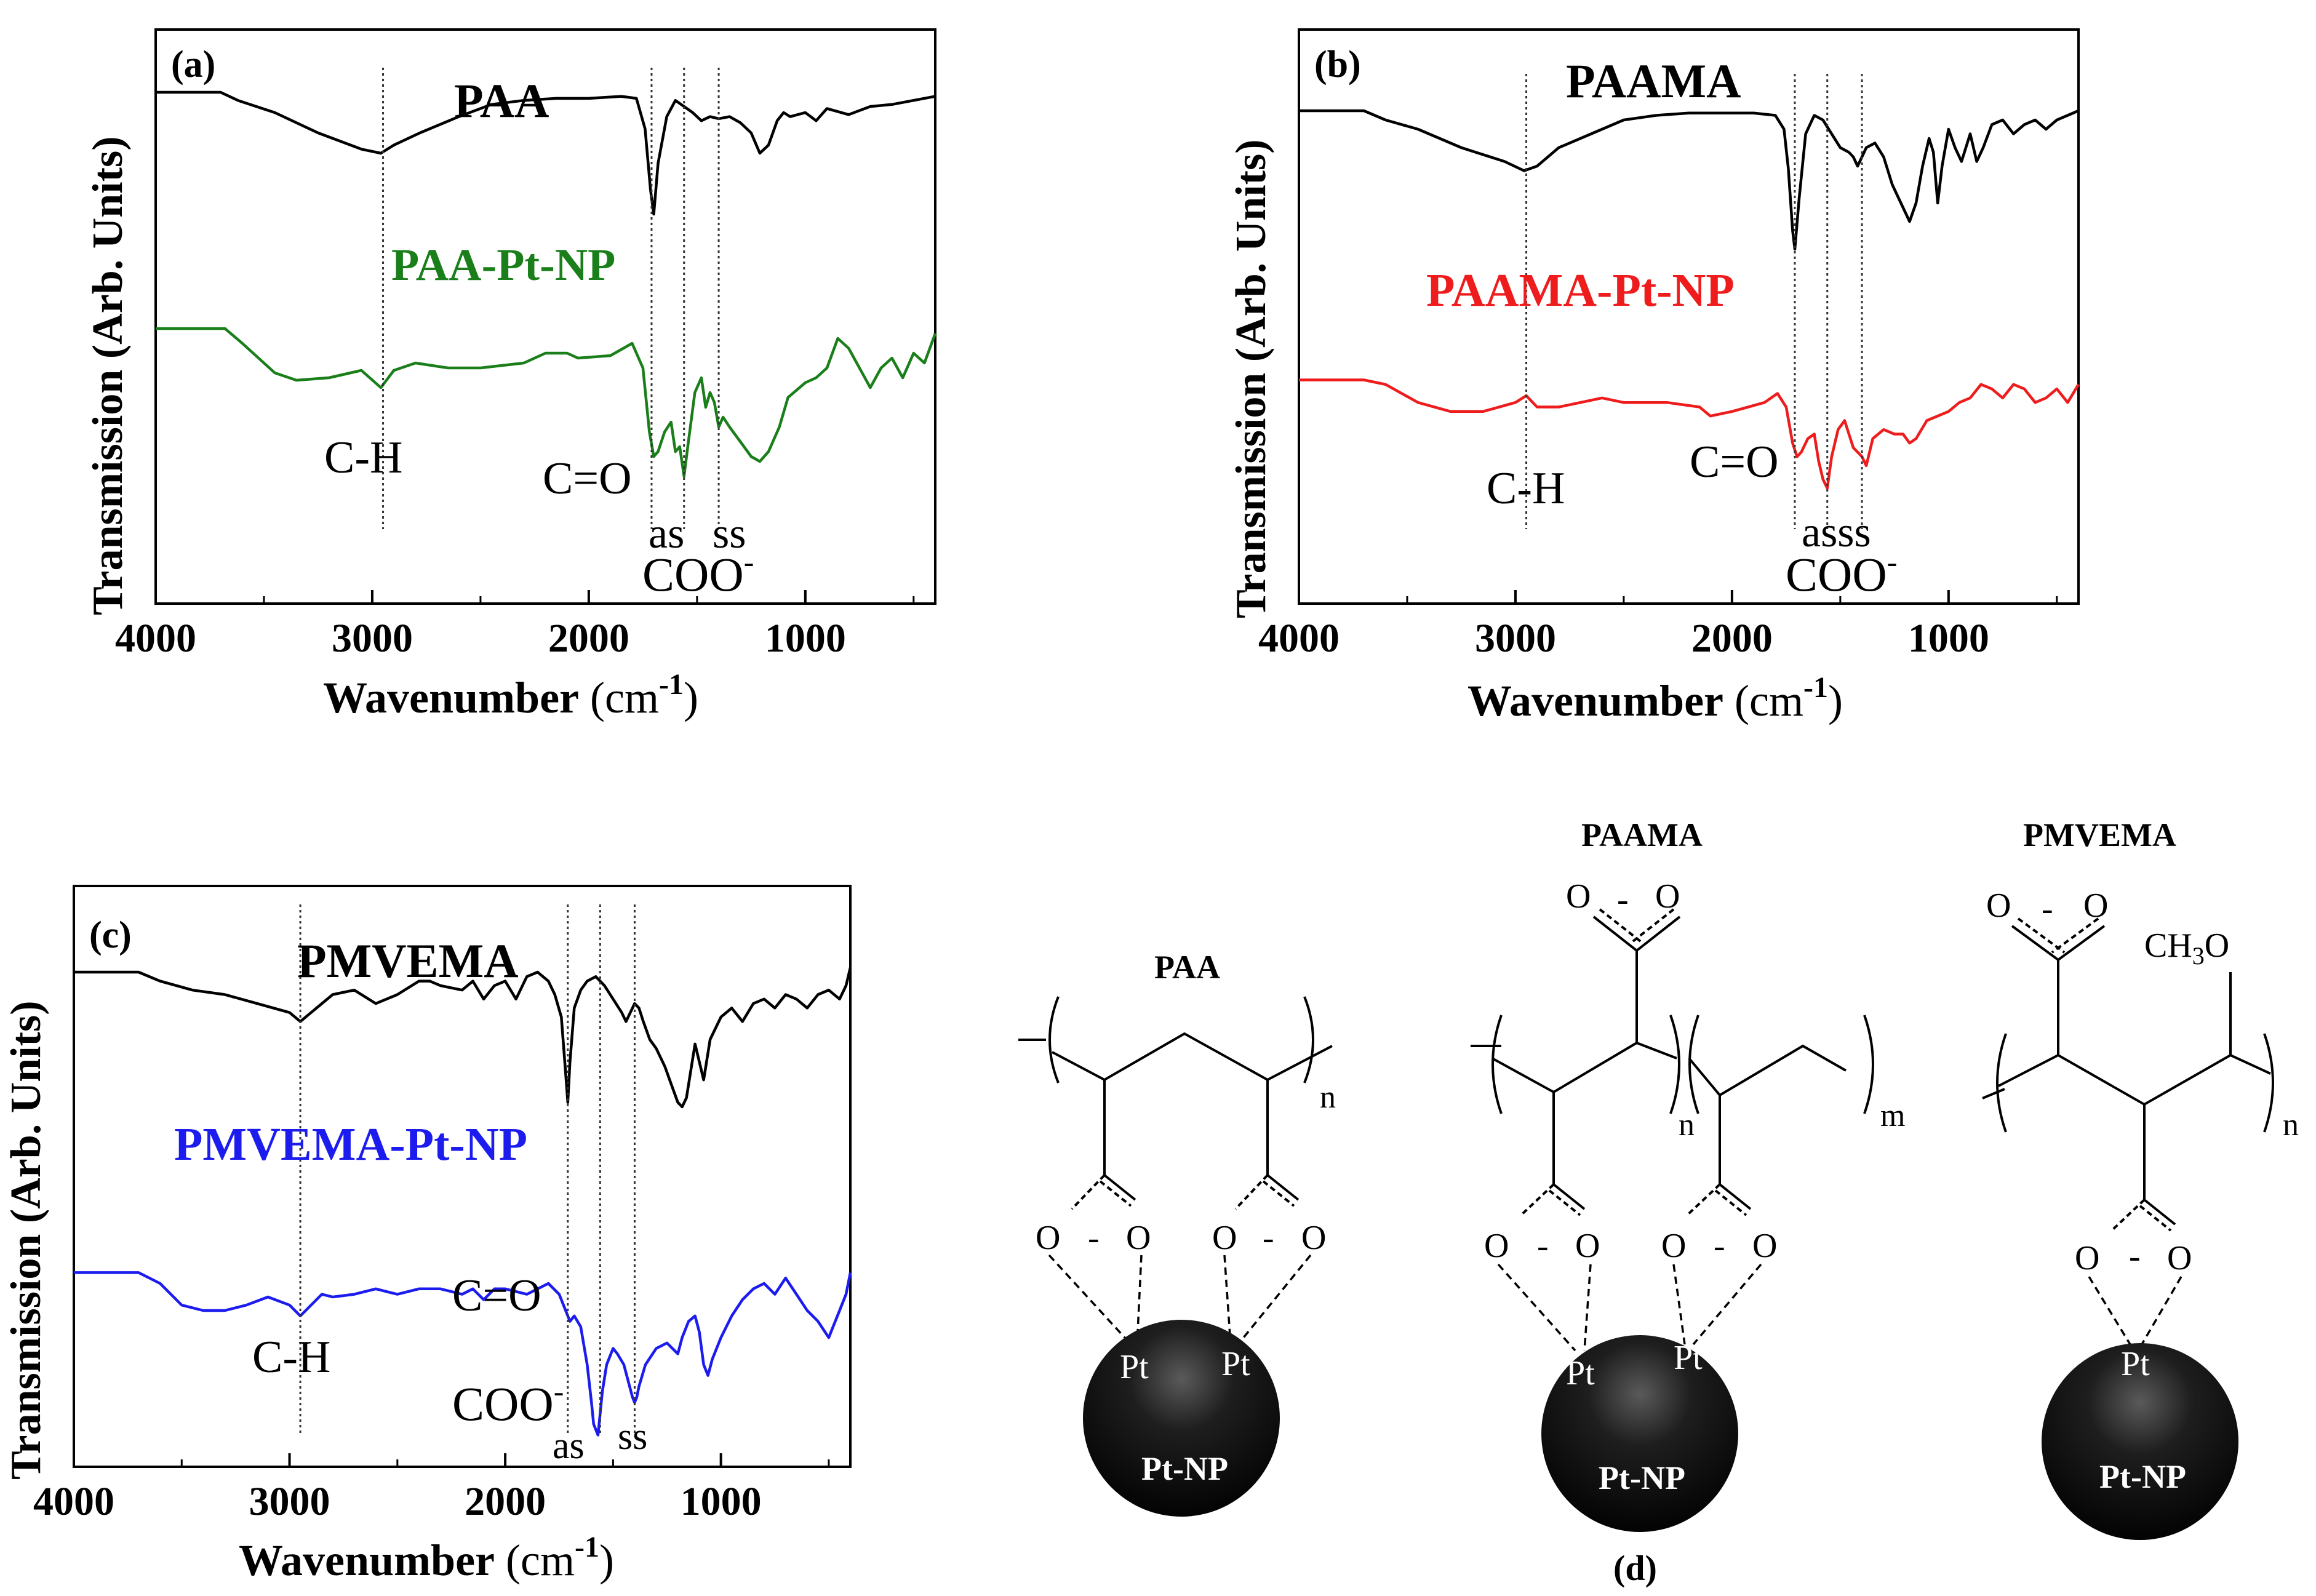  Describe the element at coordinates (350, 1144) in the screenshot. I see `series-2-label: PMVEMA-Pt-NP` at that location.